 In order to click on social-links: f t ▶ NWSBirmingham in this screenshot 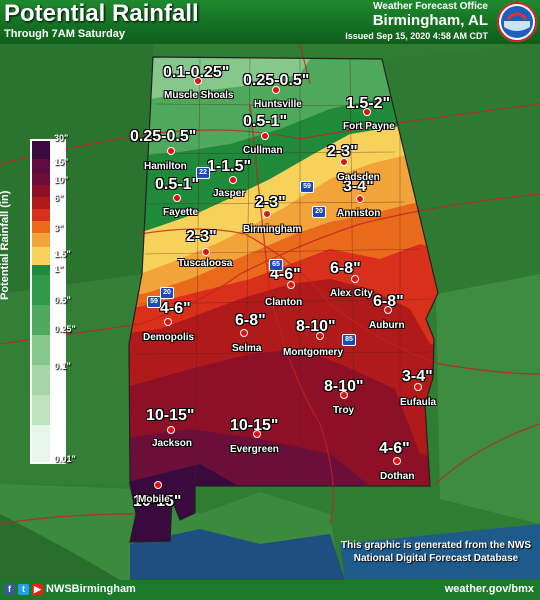, I will do `click(70, 589)`.